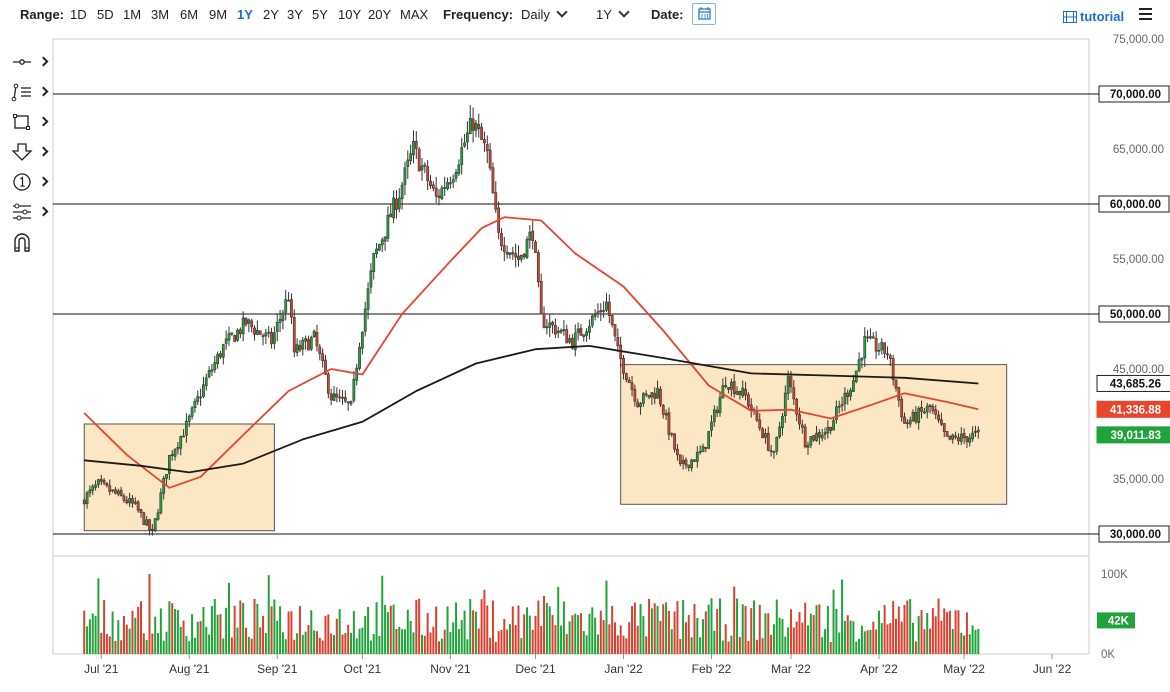  What do you see at coordinates (245, 14) in the screenshot?
I see `range-button-1y: 1Y` at bounding box center [245, 14].